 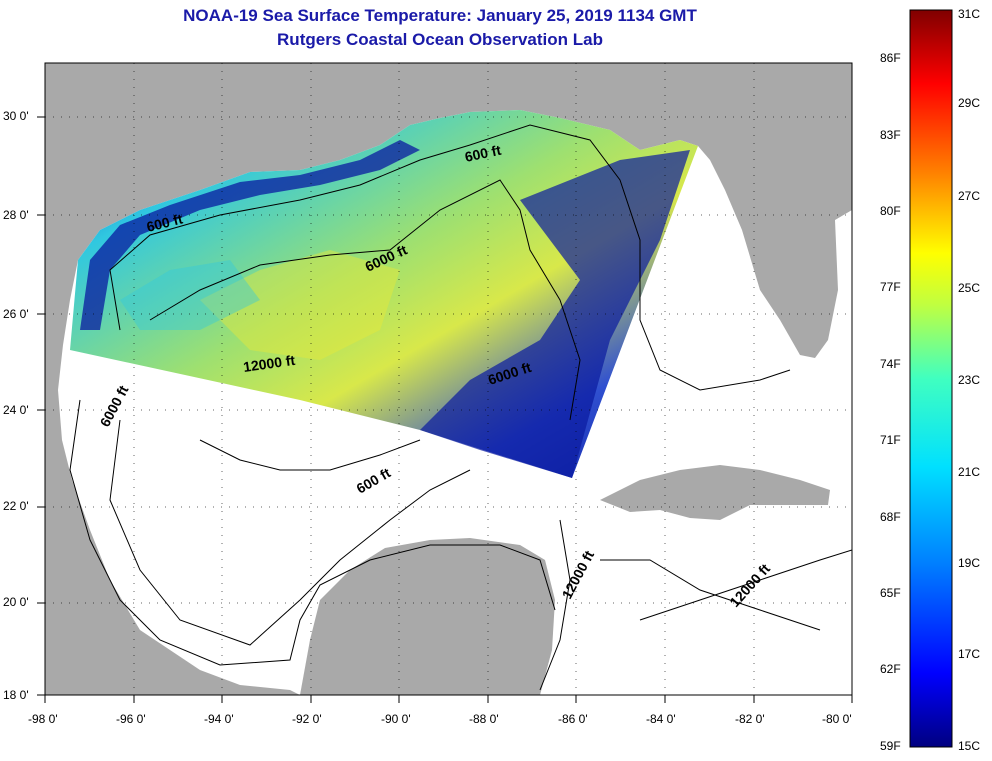 What do you see at coordinates (969, 14) in the screenshot?
I see `colorbar-c-label: 31C` at bounding box center [969, 14].